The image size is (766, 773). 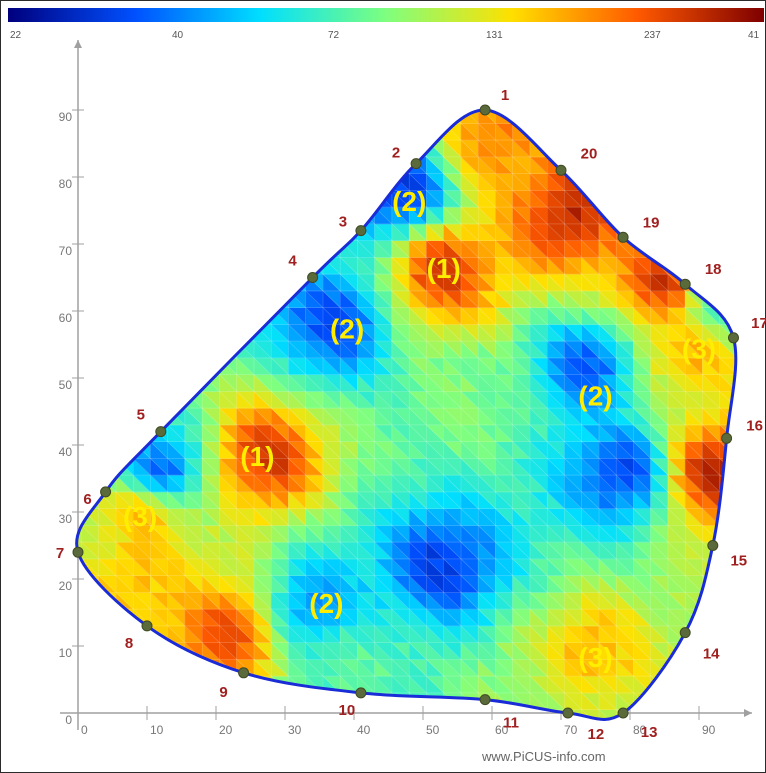 I want to click on y-tick-label: 0, so click(x=68, y=720).